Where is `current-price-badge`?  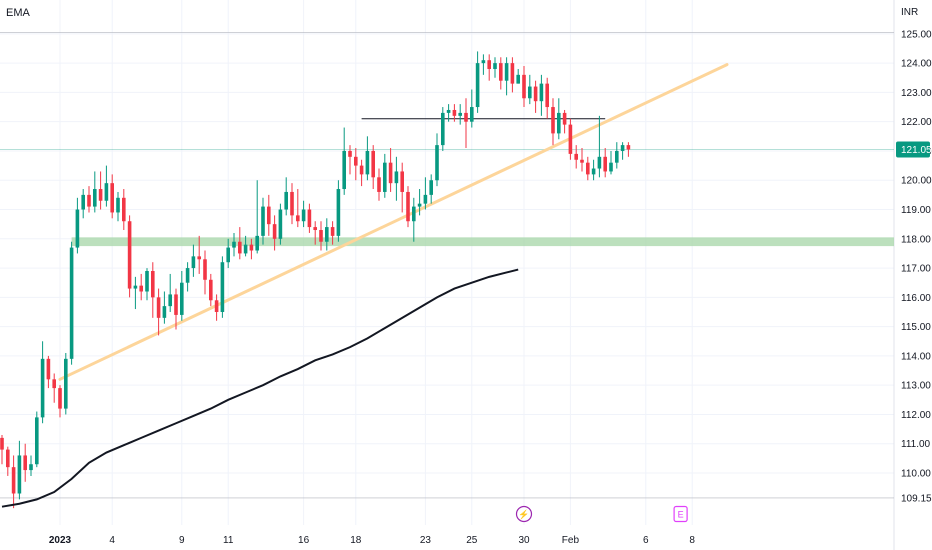 current-price-badge is located at coordinates (913, 149).